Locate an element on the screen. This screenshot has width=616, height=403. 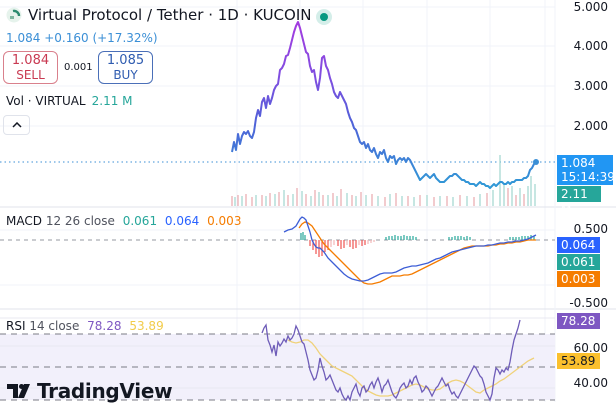
sell-label: SELL is located at coordinates (30, 75).